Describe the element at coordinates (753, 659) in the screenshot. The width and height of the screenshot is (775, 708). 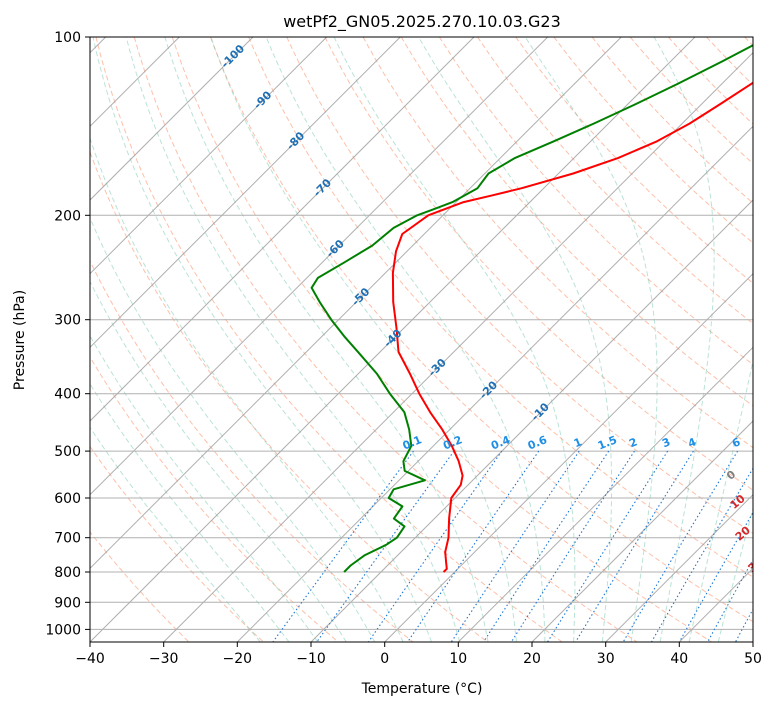
I see `x-tick-label: 50` at that location.